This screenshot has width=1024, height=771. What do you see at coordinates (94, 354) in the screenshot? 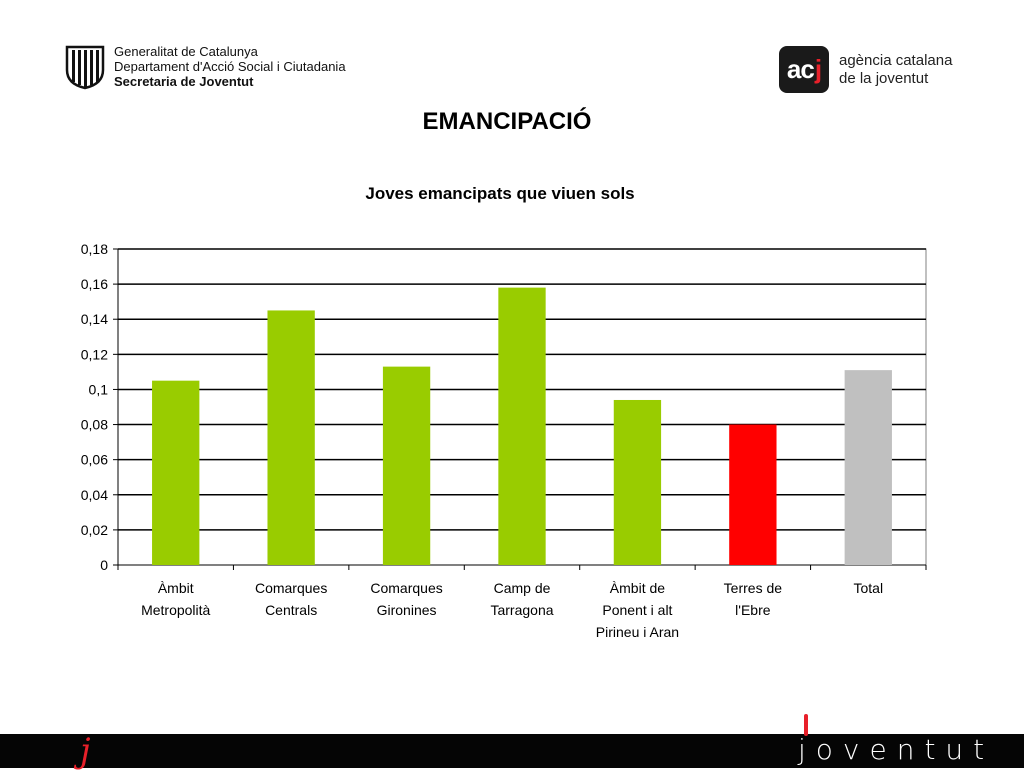
I see `y-tick-label: 0,12` at bounding box center [94, 354].